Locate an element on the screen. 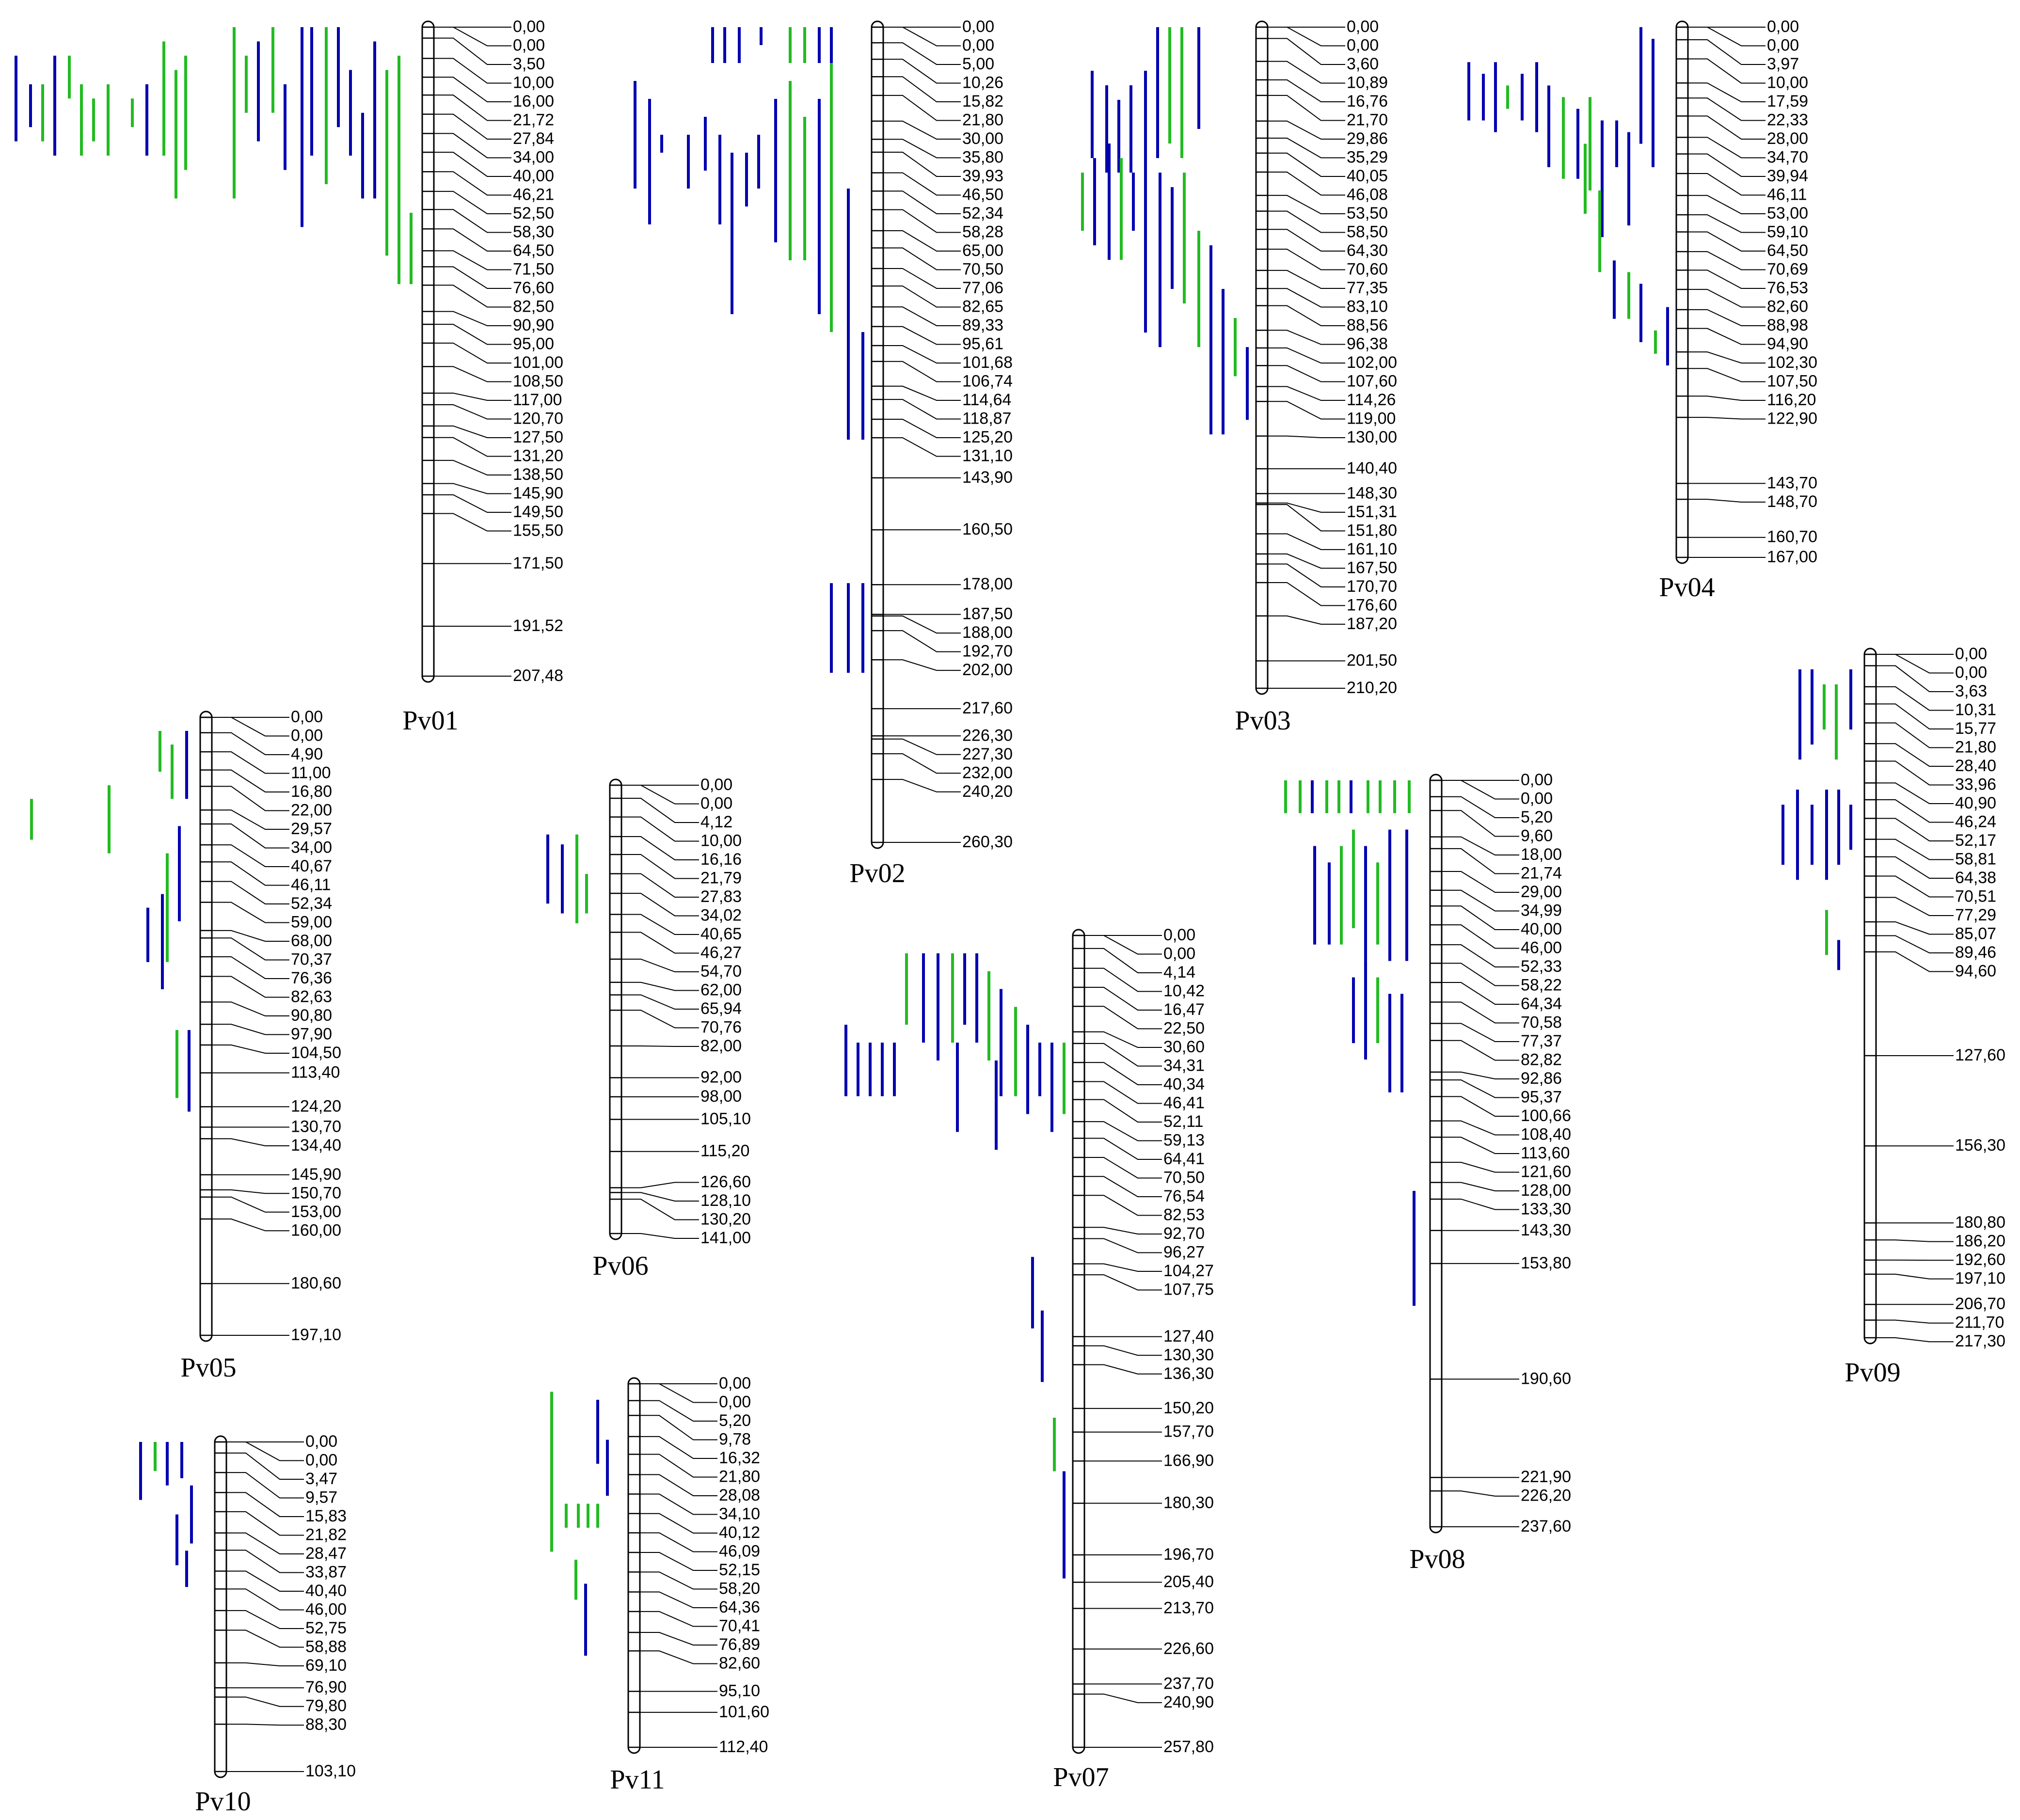  marker-position-label: 21,72 is located at coordinates (533, 120).